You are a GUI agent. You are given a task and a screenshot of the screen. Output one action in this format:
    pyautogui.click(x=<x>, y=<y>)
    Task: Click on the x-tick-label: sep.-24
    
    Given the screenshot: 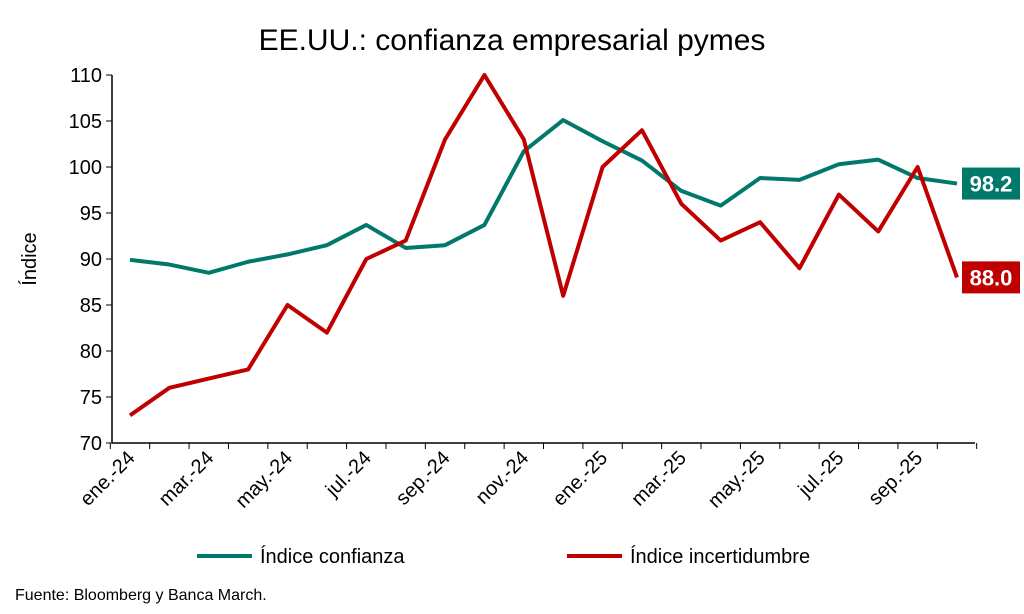 What is the action you would take?
    pyautogui.click(x=423, y=478)
    